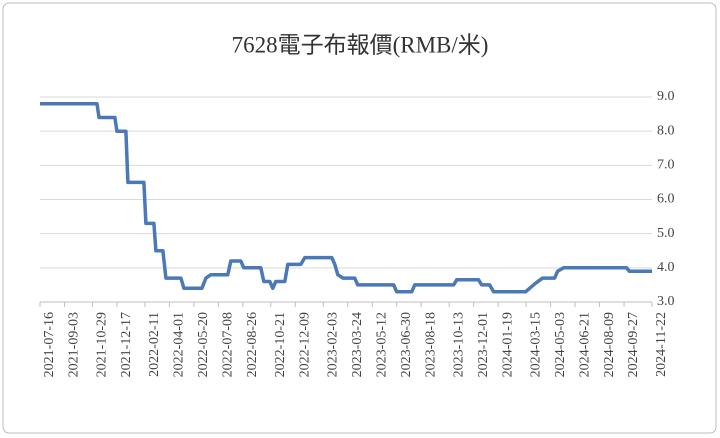 This screenshot has width=720, height=438. What do you see at coordinates (666, 267) in the screenshot?
I see `y-tick-label: 4.0` at bounding box center [666, 267].